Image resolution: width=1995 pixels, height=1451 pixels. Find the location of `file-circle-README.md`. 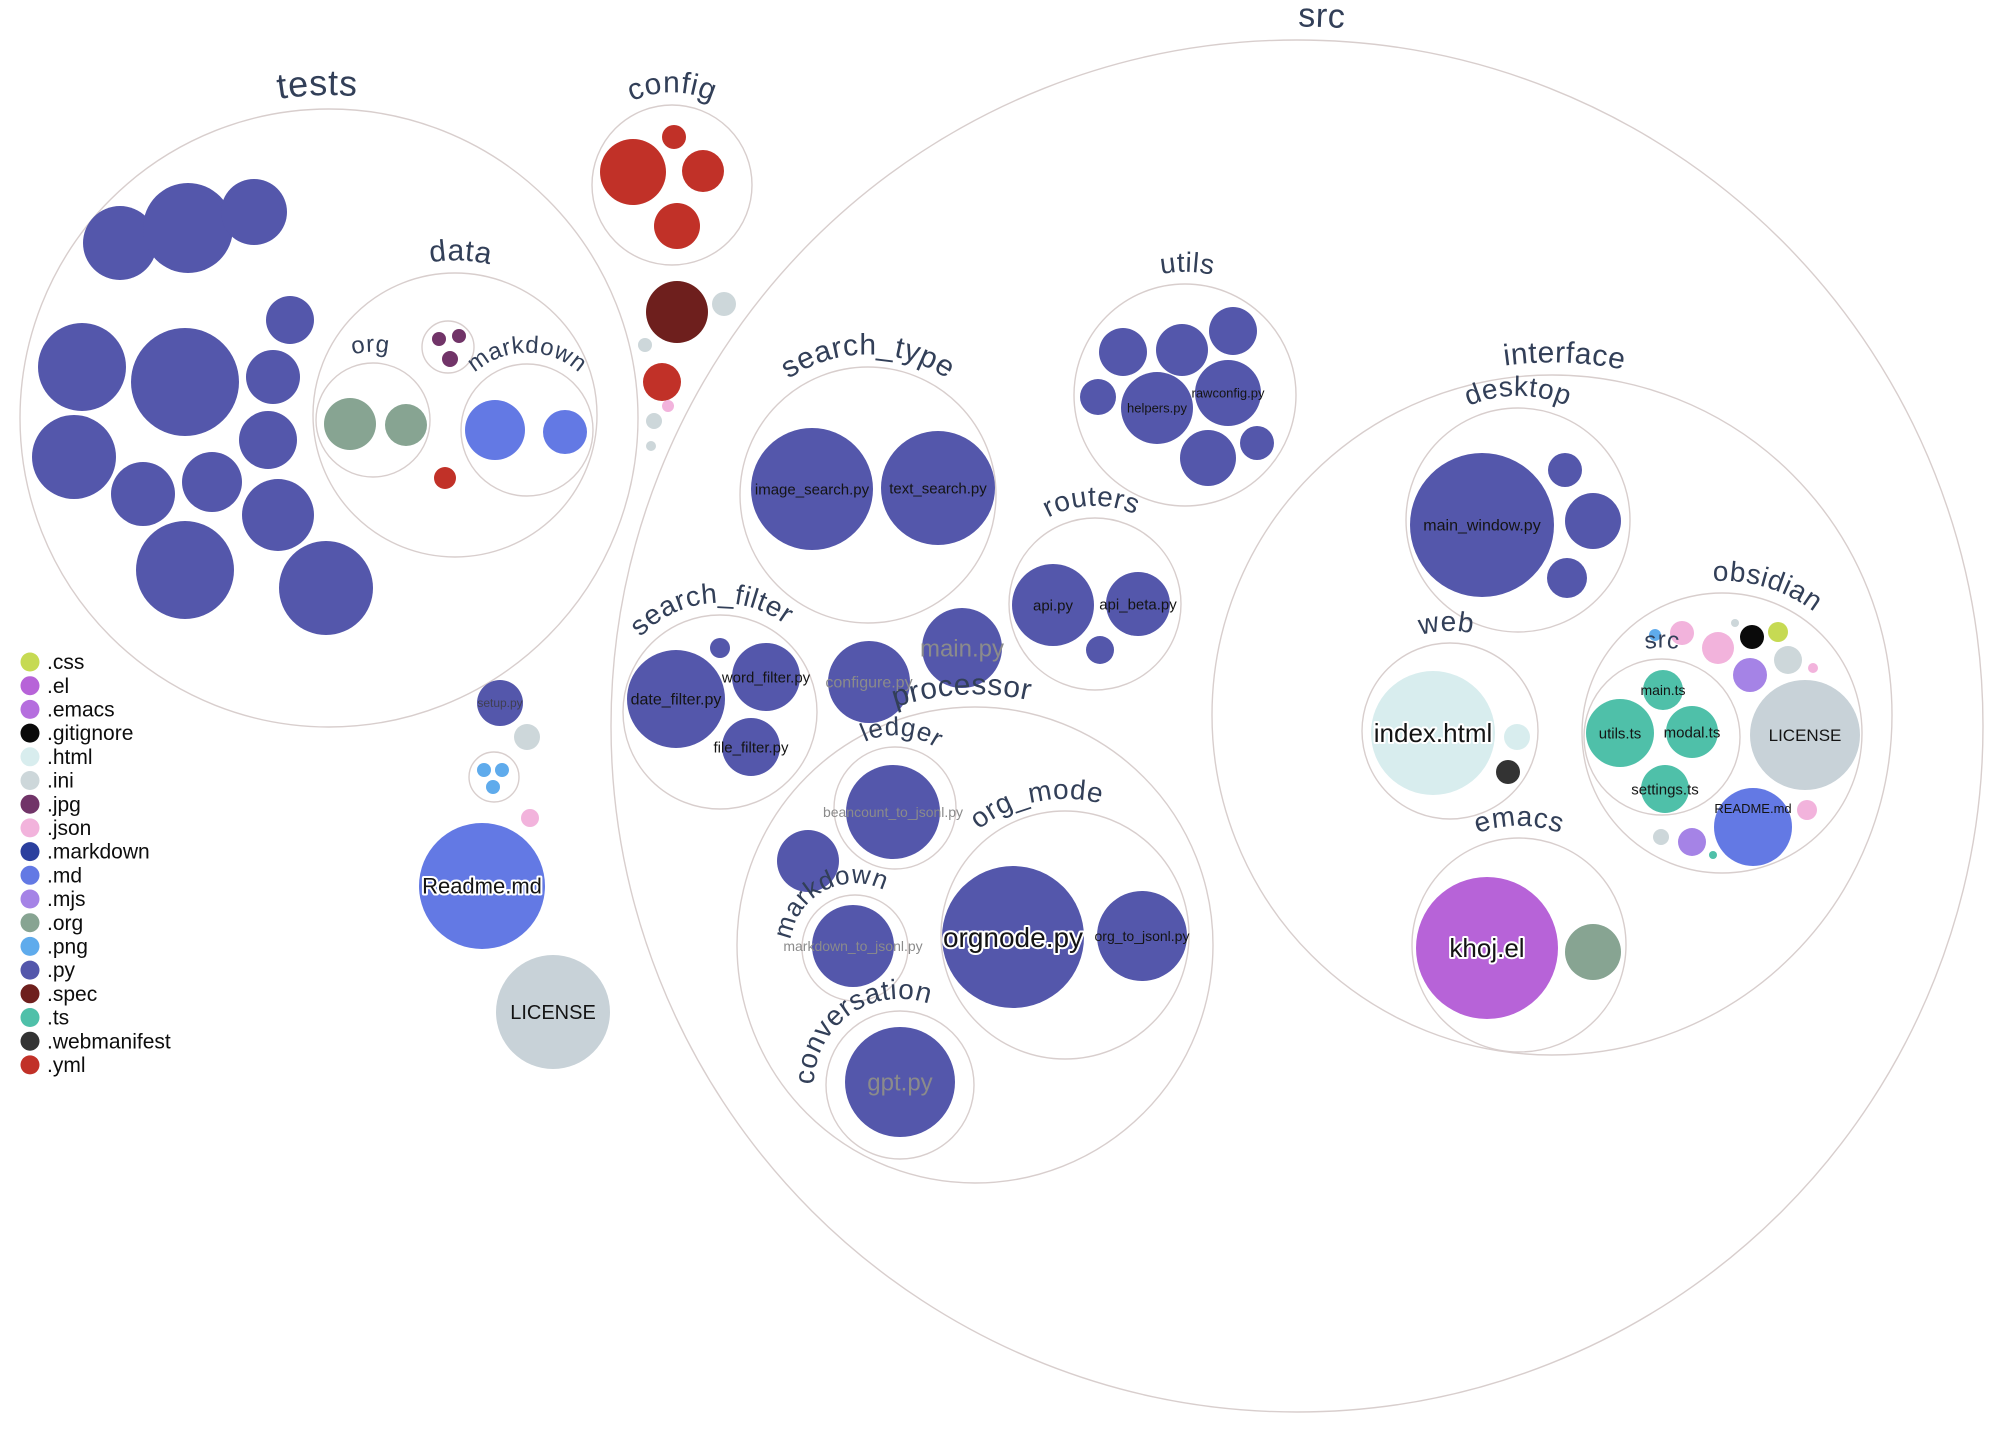

file-circle-README.md is located at coordinates (1753, 827).